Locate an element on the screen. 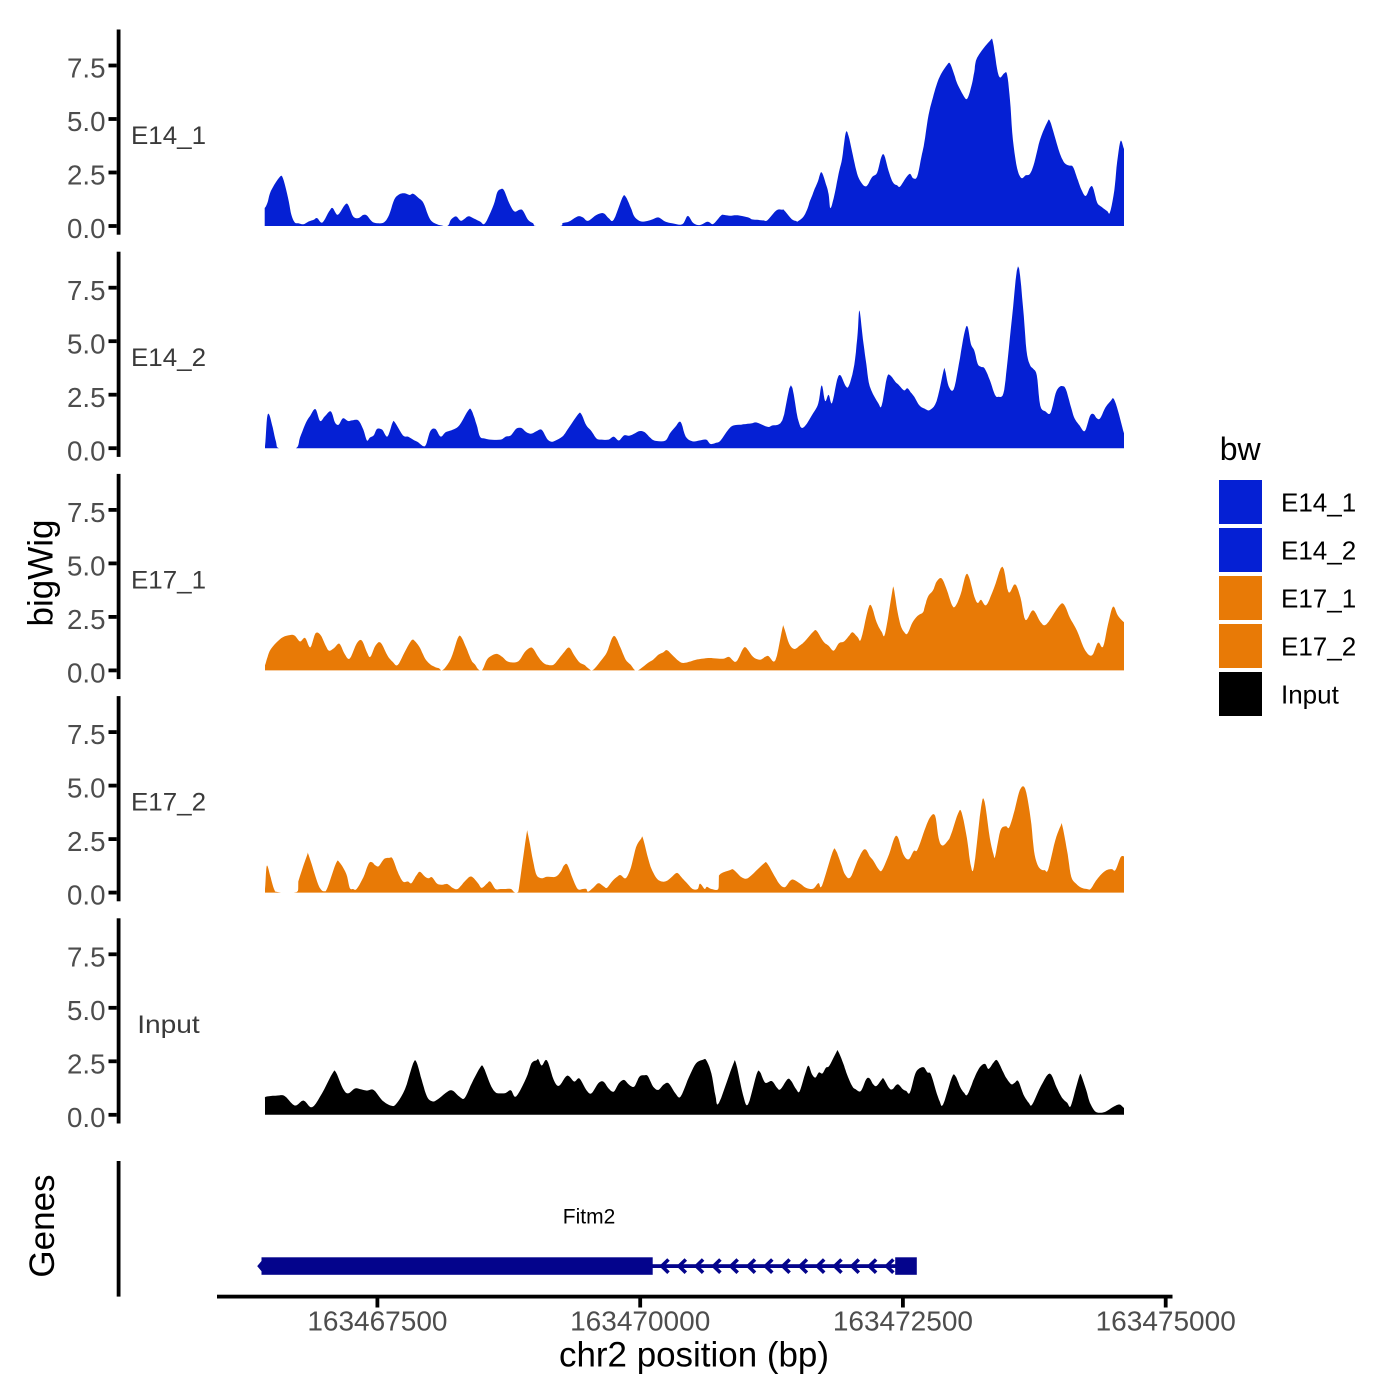  svg-text: chr2 position (bp) is located at coordinates (694, 1355).